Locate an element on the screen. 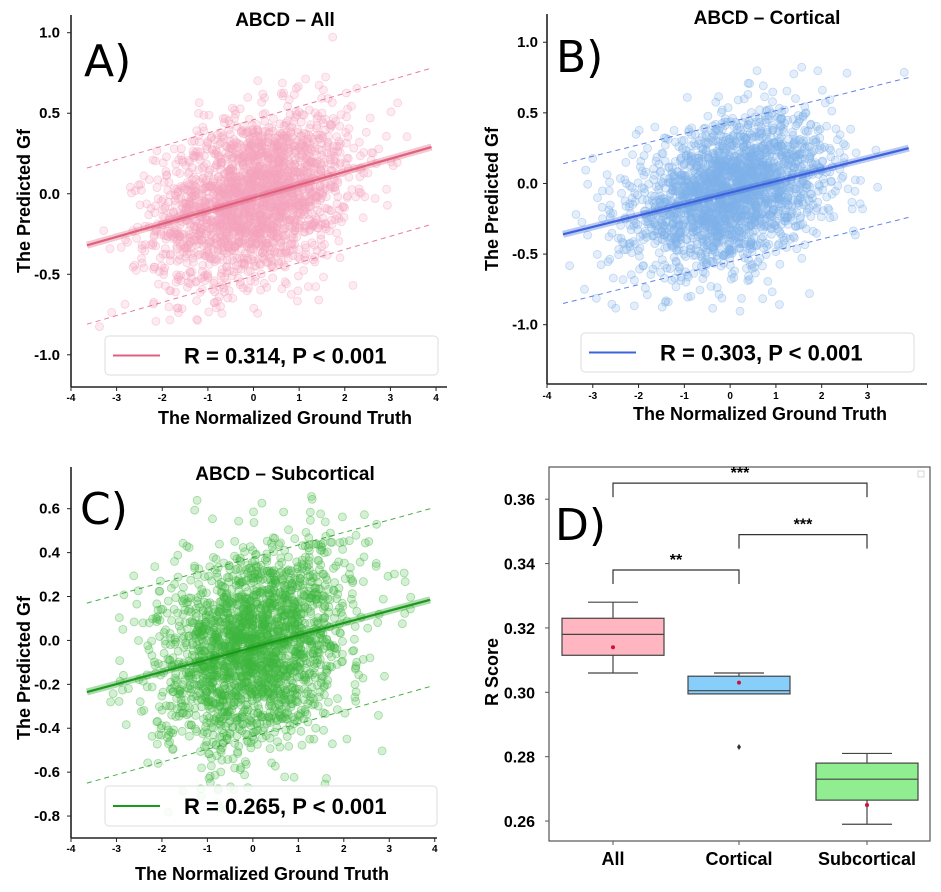 The image size is (941, 892). y-tick-label: 1.0 is located at coordinates (527, 42).